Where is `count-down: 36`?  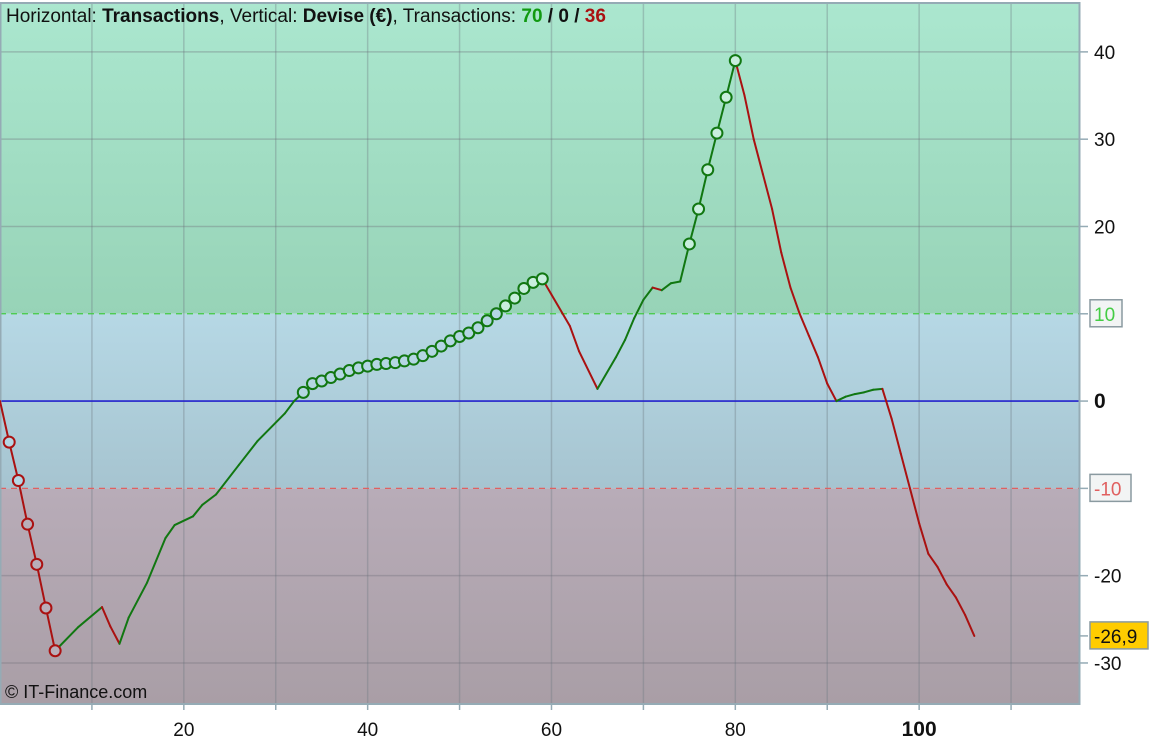 count-down: 36 is located at coordinates (595, 16).